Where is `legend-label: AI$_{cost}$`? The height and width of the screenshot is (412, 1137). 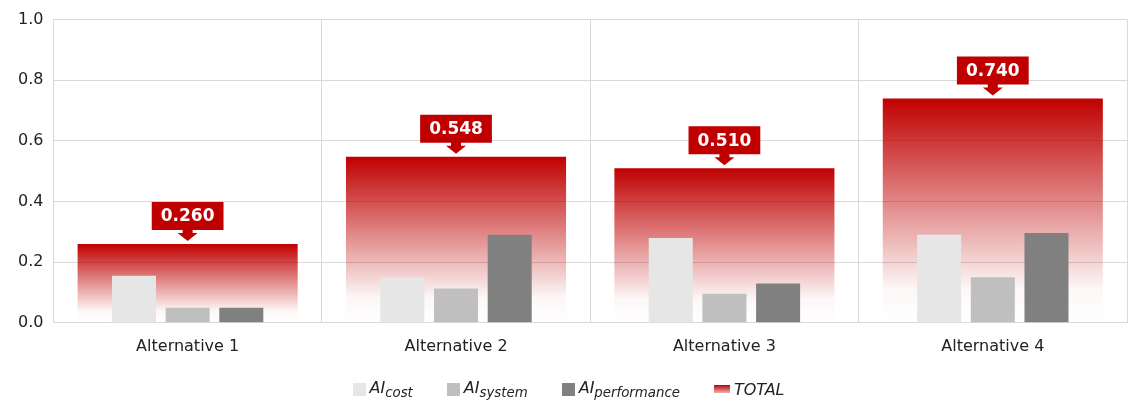
legend-label: AI$_{cost}$ is located at coordinates (391, 389).